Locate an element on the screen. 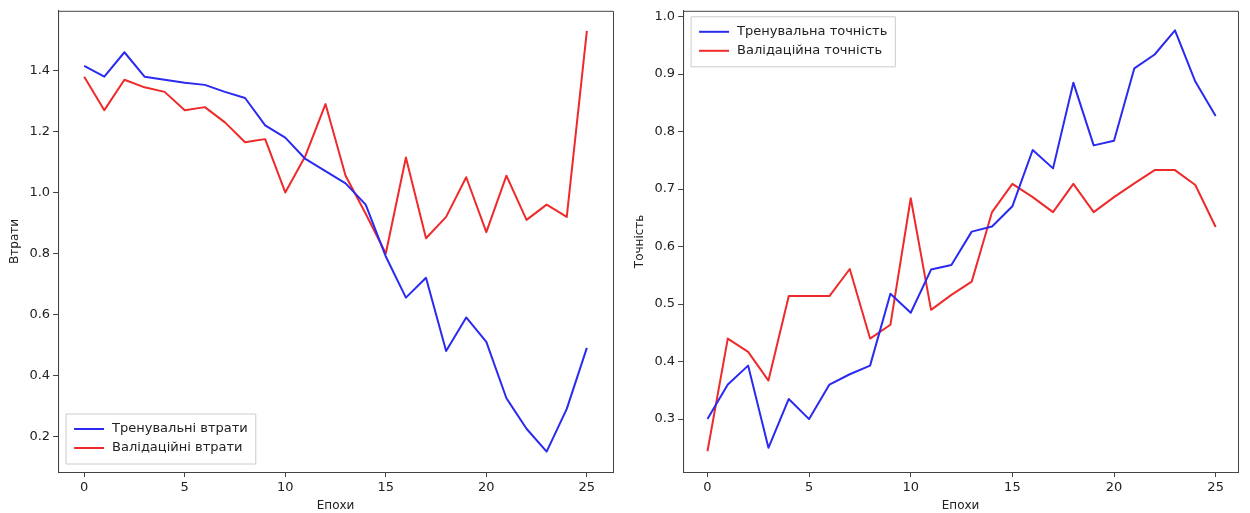  legend-label: Валідаційна точність is located at coordinates (810, 50).